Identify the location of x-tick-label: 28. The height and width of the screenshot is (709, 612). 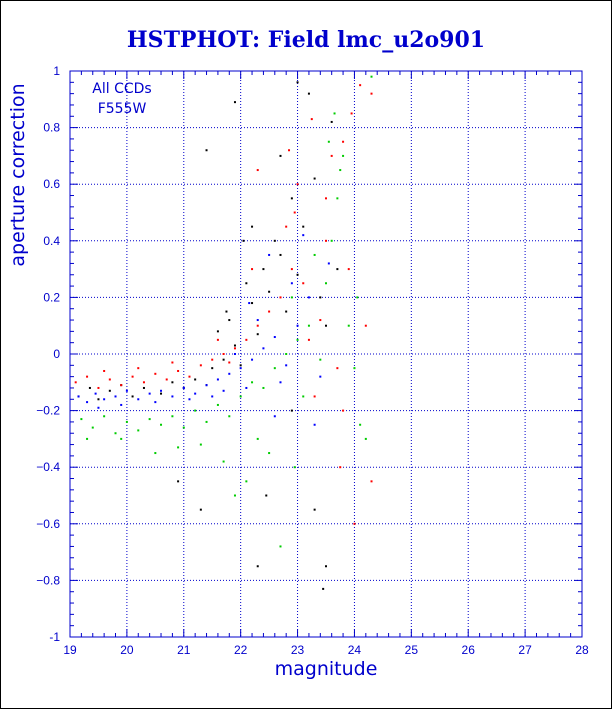
(582, 650).